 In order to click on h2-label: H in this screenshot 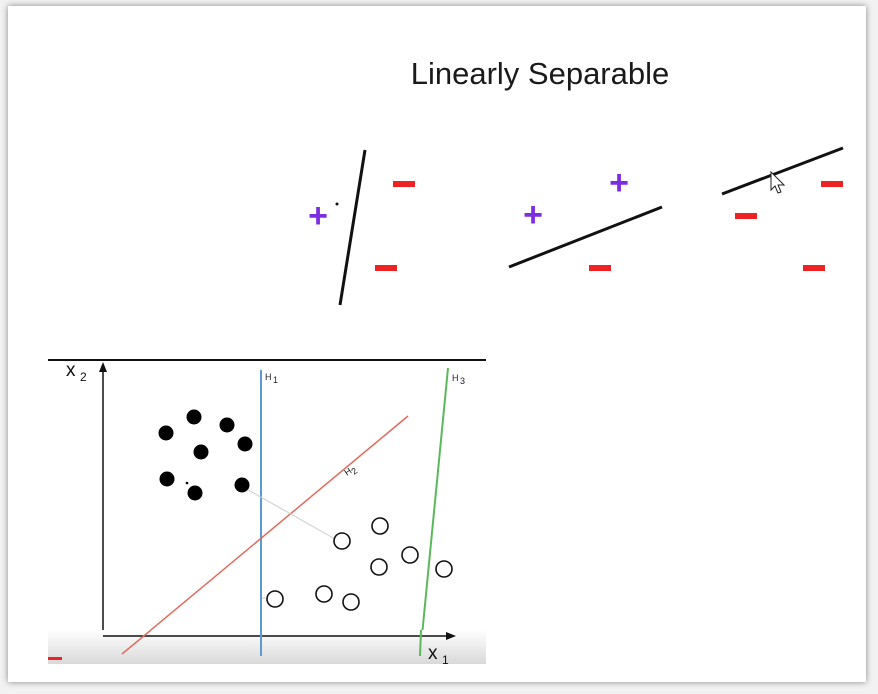, I will do `click(347, 472)`.